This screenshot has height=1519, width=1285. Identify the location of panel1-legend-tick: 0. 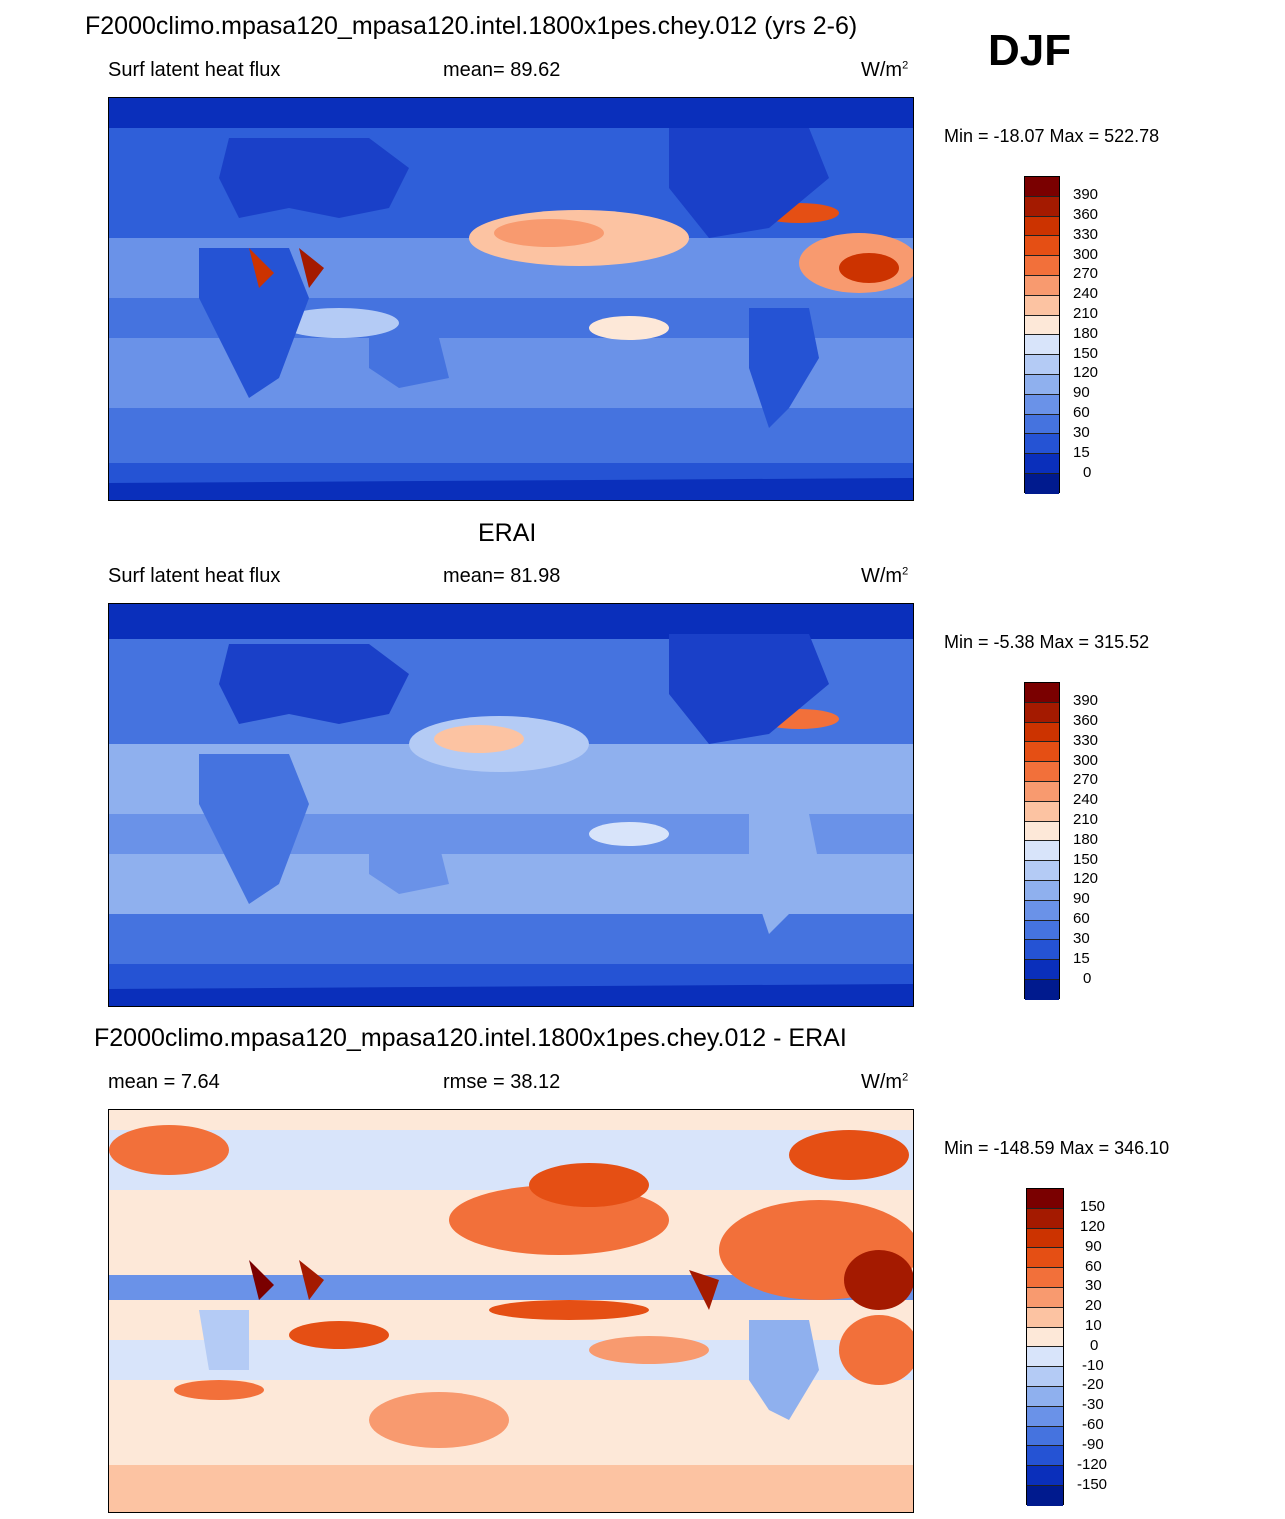
(1087, 472).